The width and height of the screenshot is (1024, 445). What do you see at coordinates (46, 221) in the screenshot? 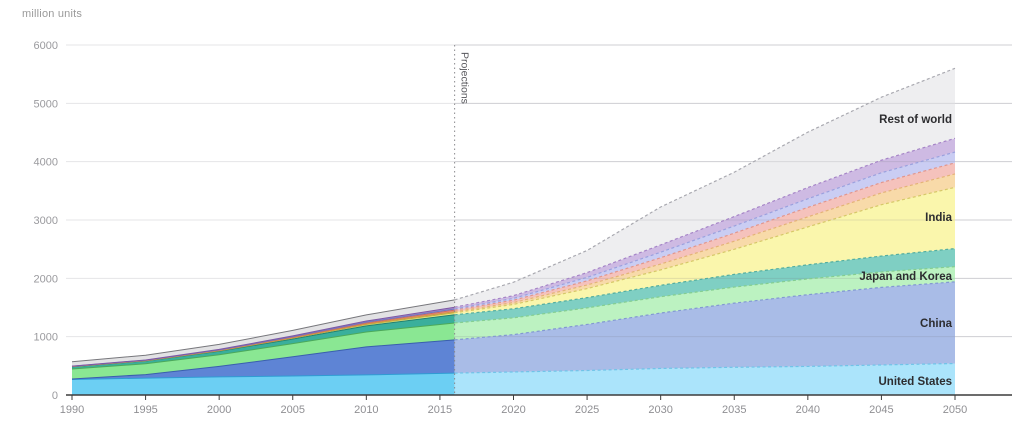
I see `y-tick-label-3000: 3000` at bounding box center [46, 221].